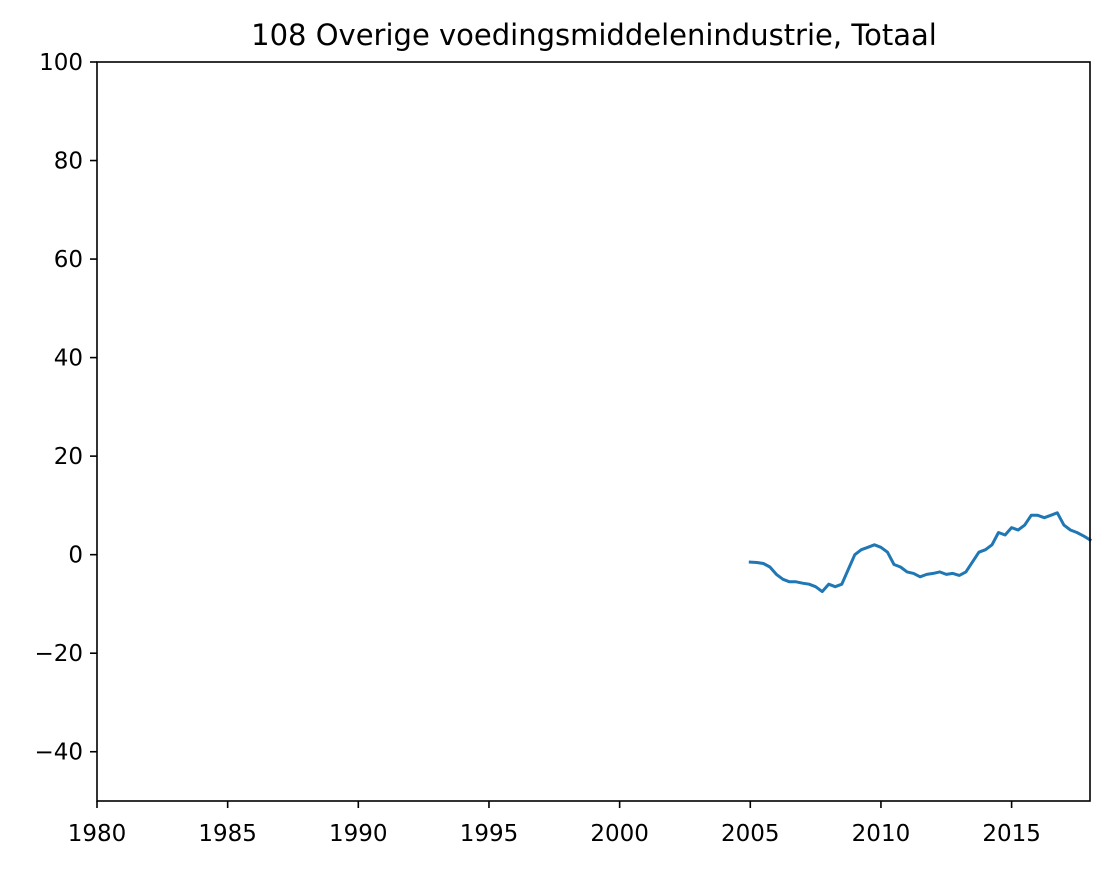 The width and height of the screenshot is (1113, 869). I want to click on x-tick-label: 1990, so click(358, 834).